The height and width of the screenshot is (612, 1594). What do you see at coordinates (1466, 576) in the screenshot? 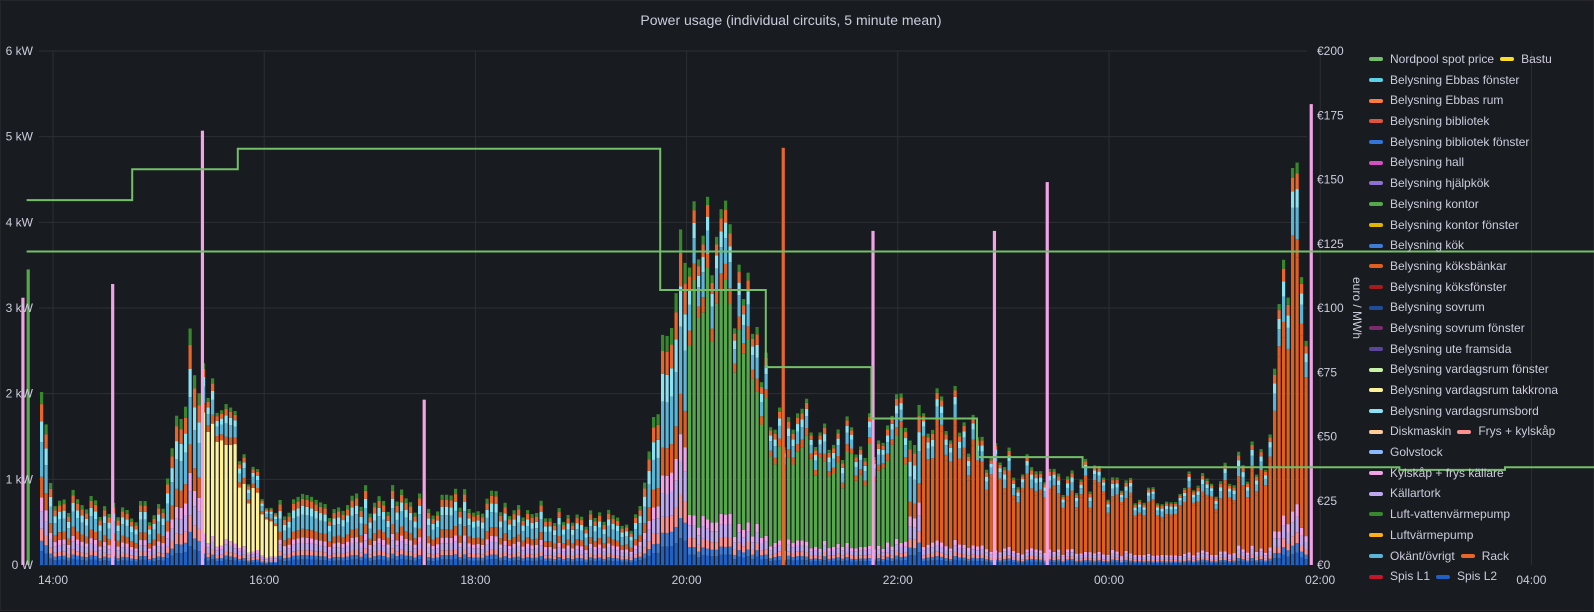
I see `legend-item: Spis L2` at bounding box center [1466, 576].